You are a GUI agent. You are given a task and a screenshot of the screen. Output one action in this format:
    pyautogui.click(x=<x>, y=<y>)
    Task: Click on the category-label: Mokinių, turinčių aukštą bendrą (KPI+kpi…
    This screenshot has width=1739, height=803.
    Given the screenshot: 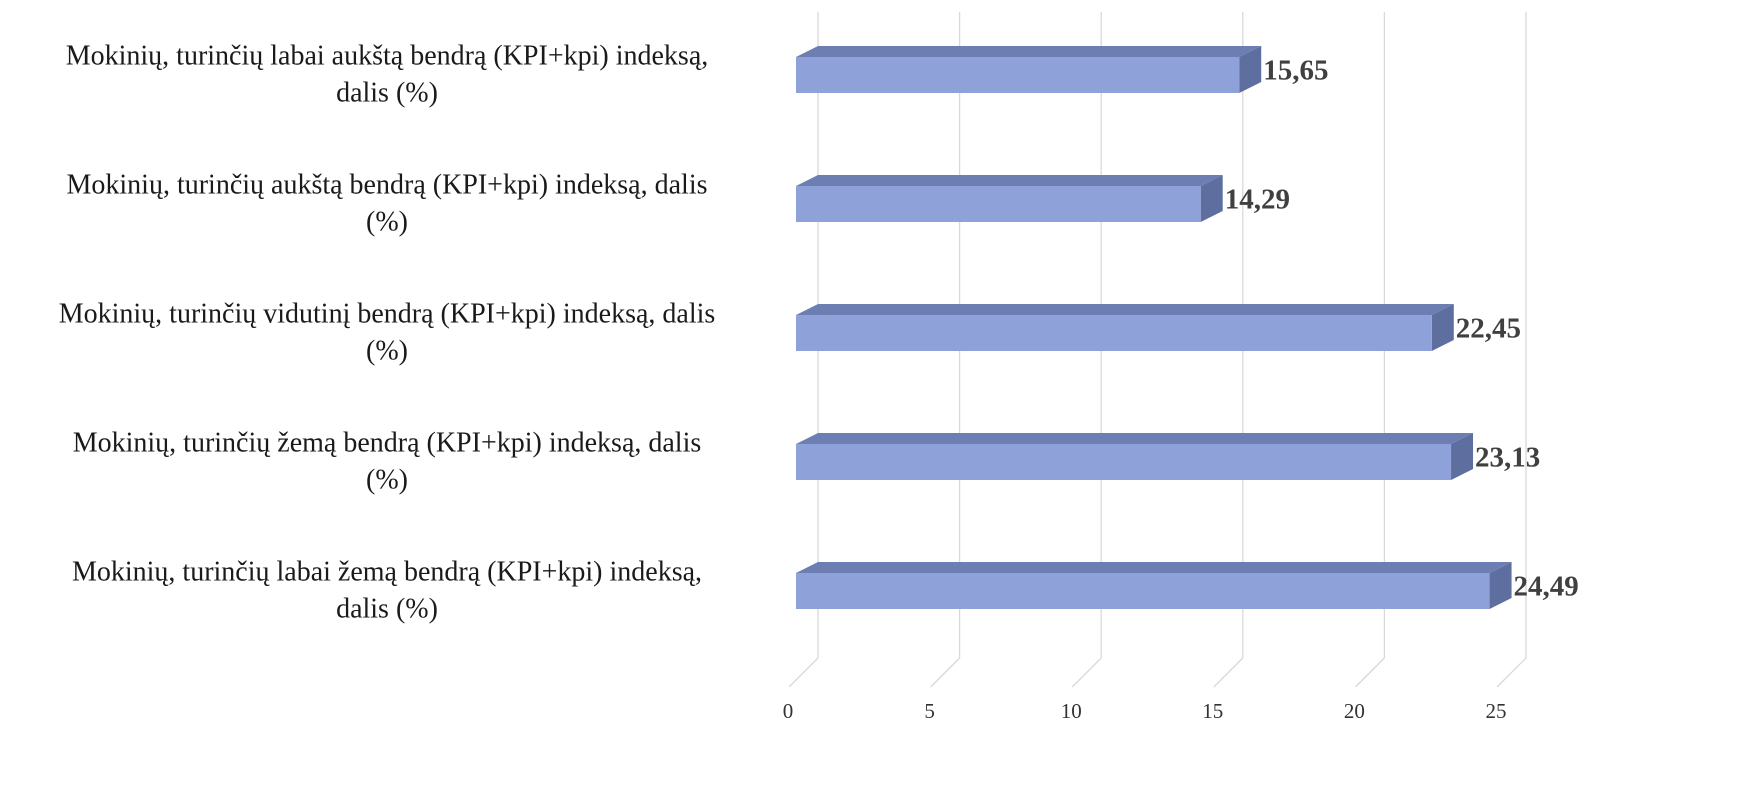 What is the action you would take?
    pyautogui.click(x=386, y=204)
    